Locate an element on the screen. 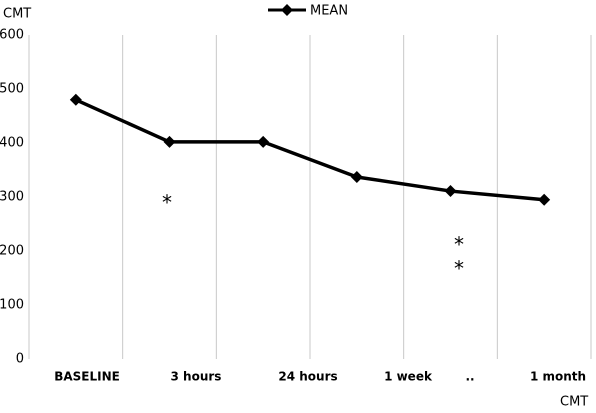 This screenshot has width=596, height=413. legend-label: MEAN is located at coordinates (329, 11).